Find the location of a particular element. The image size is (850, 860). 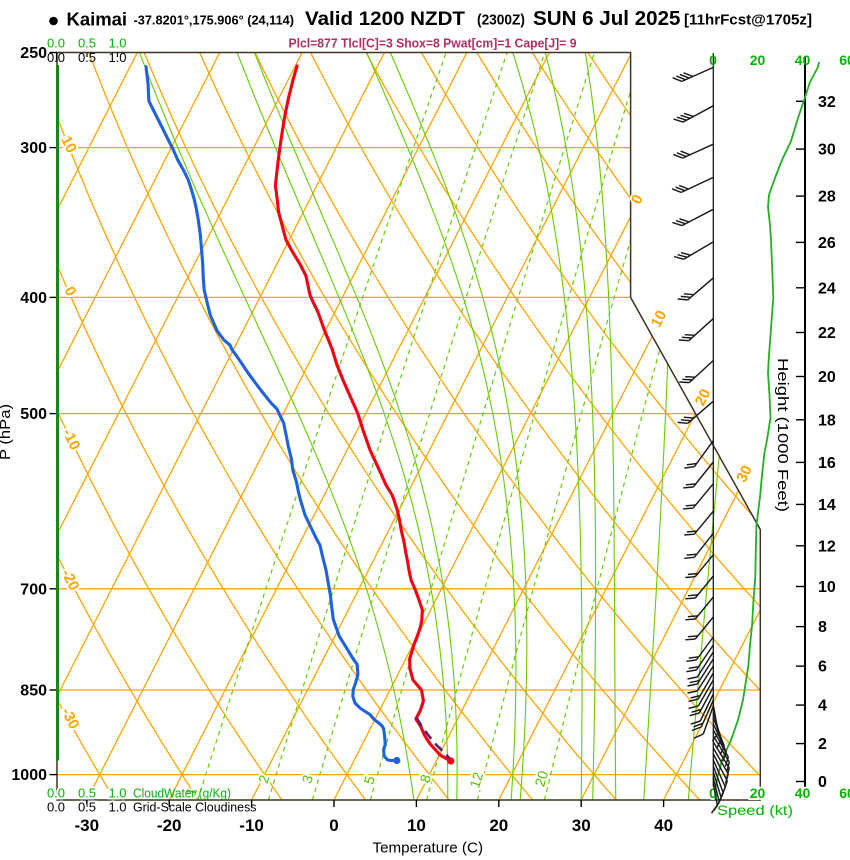

svg-text: -20 is located at coordinates (169, 825).